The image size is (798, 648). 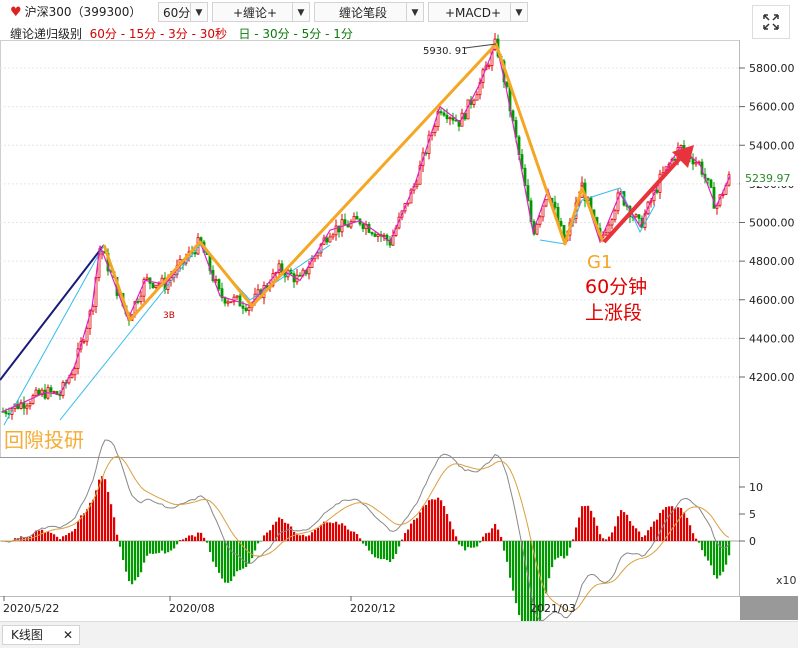 What do you see at coordinates (369, 12) in the screenshot?
I see `chanlun-bidduan-button: 缠论笔段 ▼` at bounding box center [369, 12].